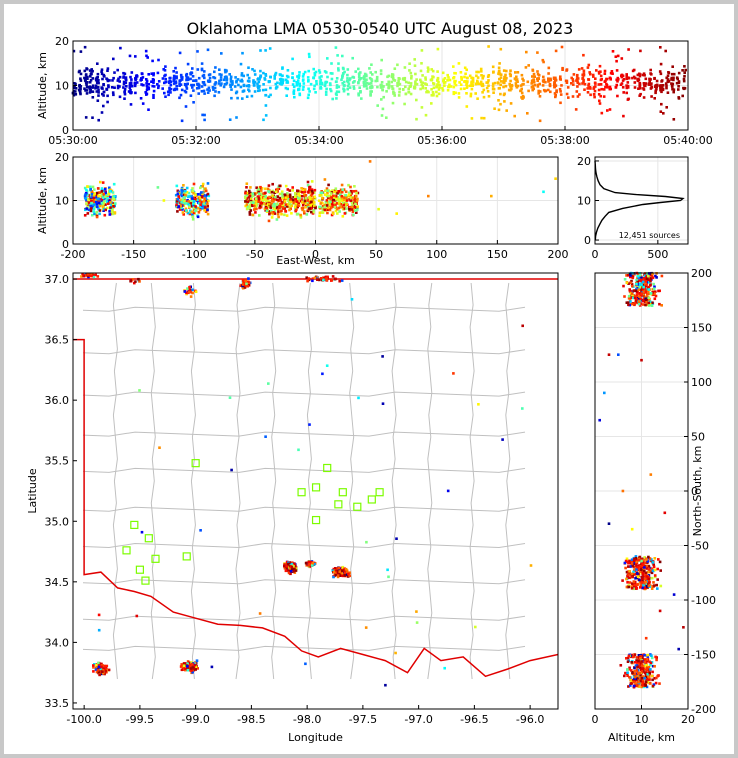  I want to click on lma-station-marker, so click(357, 506).